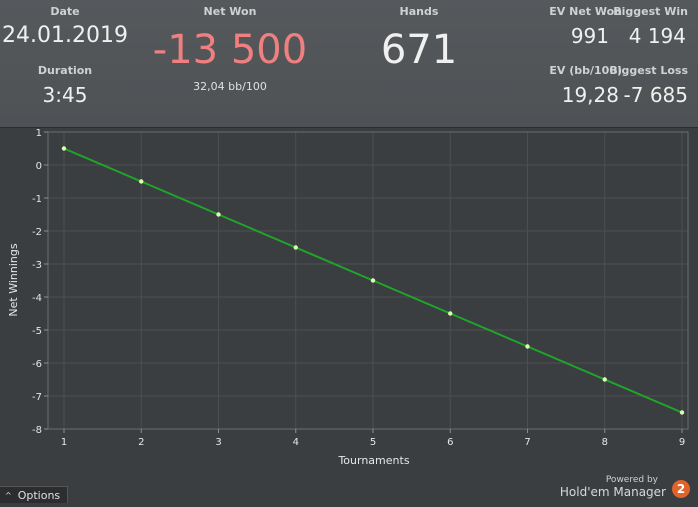 Image resolution: width=698 pixels, height=507 pixels. What do you see at coordinates (527, 442) in the screenshot?
I see `x-tick-label: 7` at bounding box center [527, 442].